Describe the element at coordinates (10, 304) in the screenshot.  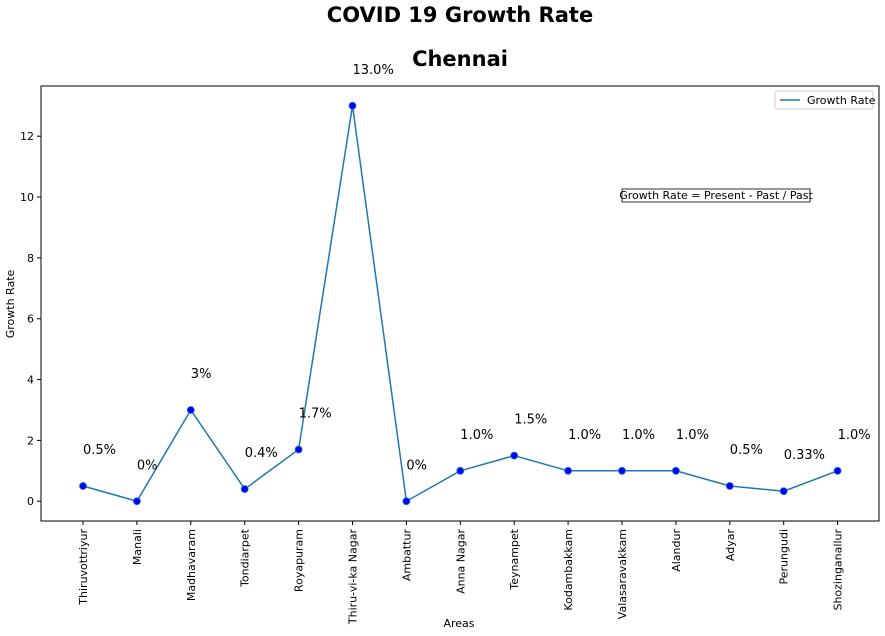
I see `y-axis-label: Growth Rate` at that location.